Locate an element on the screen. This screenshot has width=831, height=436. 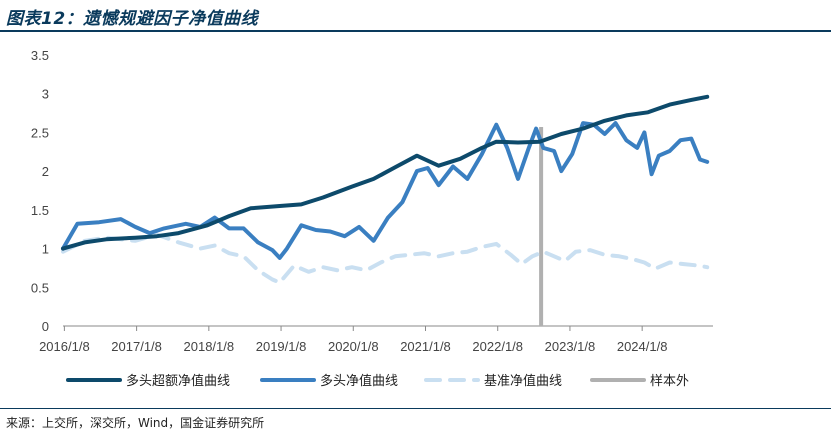
legend: 多头超额净值曲线 多头净值曲线 基准净值曲线 样本外 is located at coordinates (377, 381).